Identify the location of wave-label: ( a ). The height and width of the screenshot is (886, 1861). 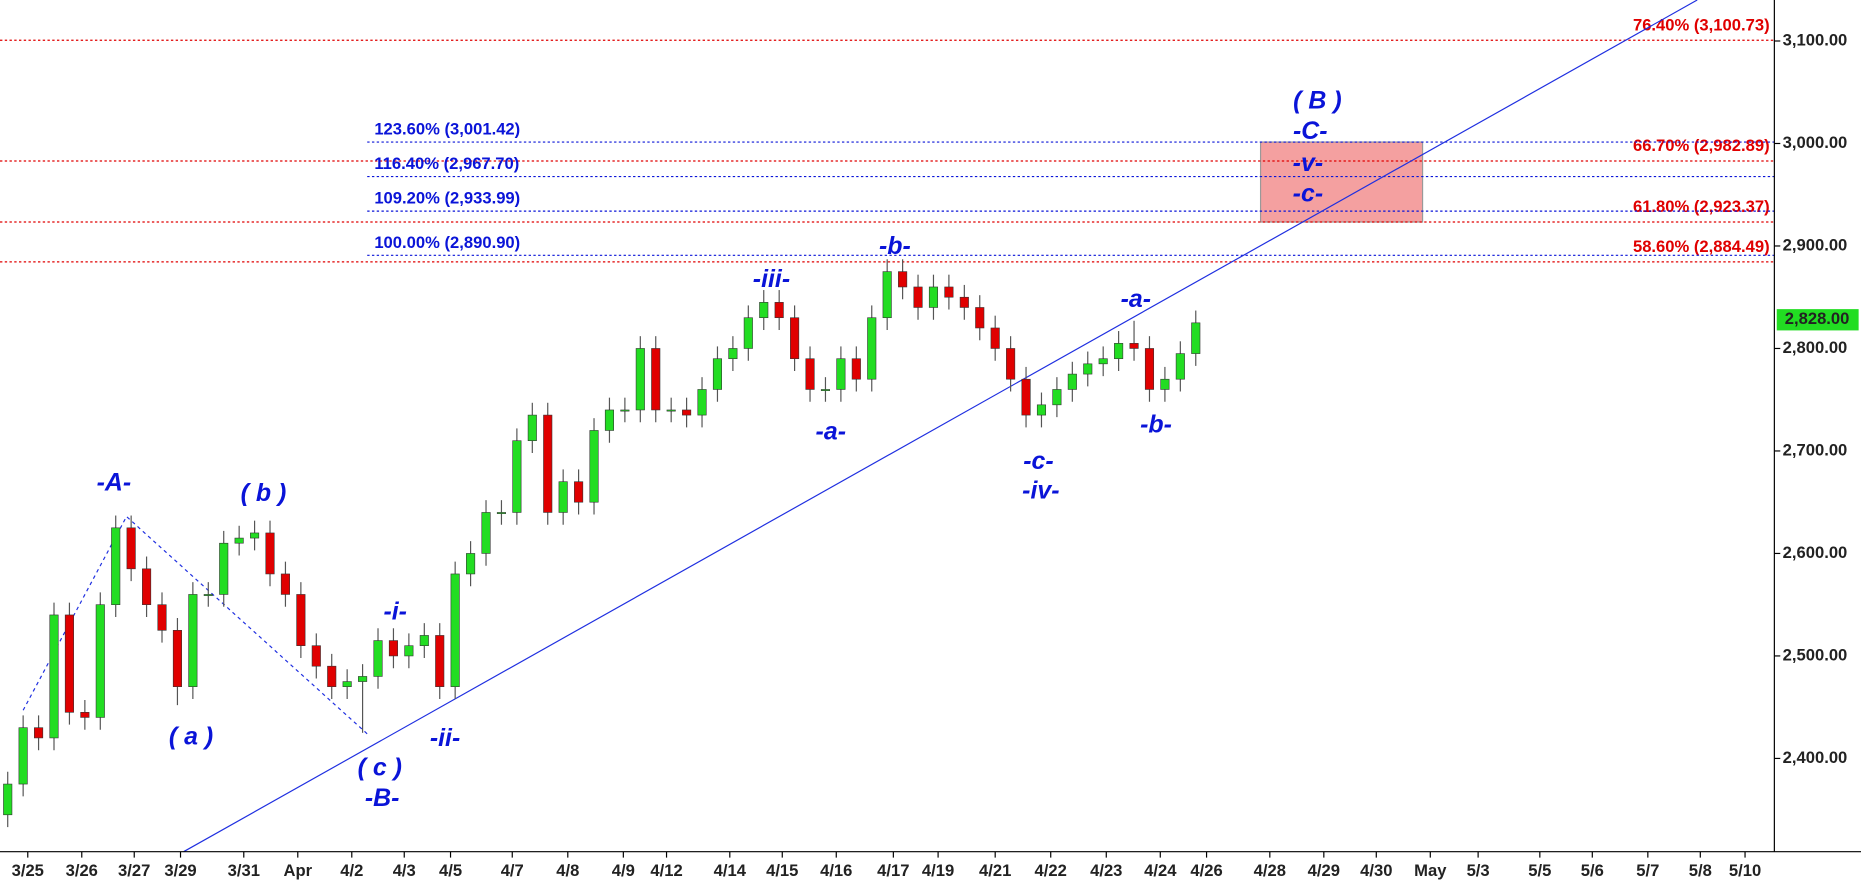
(191, 737).